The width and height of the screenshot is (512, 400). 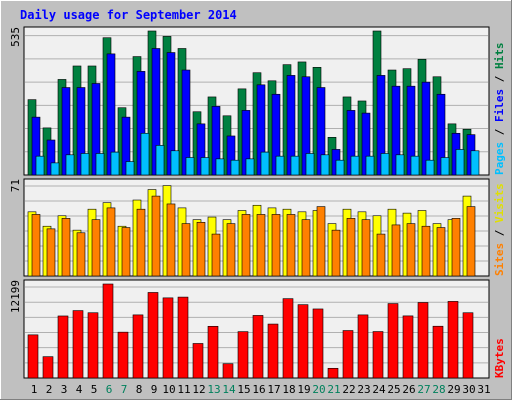 I want to click on x-tick-label: 13, so click(x=213, y=389).